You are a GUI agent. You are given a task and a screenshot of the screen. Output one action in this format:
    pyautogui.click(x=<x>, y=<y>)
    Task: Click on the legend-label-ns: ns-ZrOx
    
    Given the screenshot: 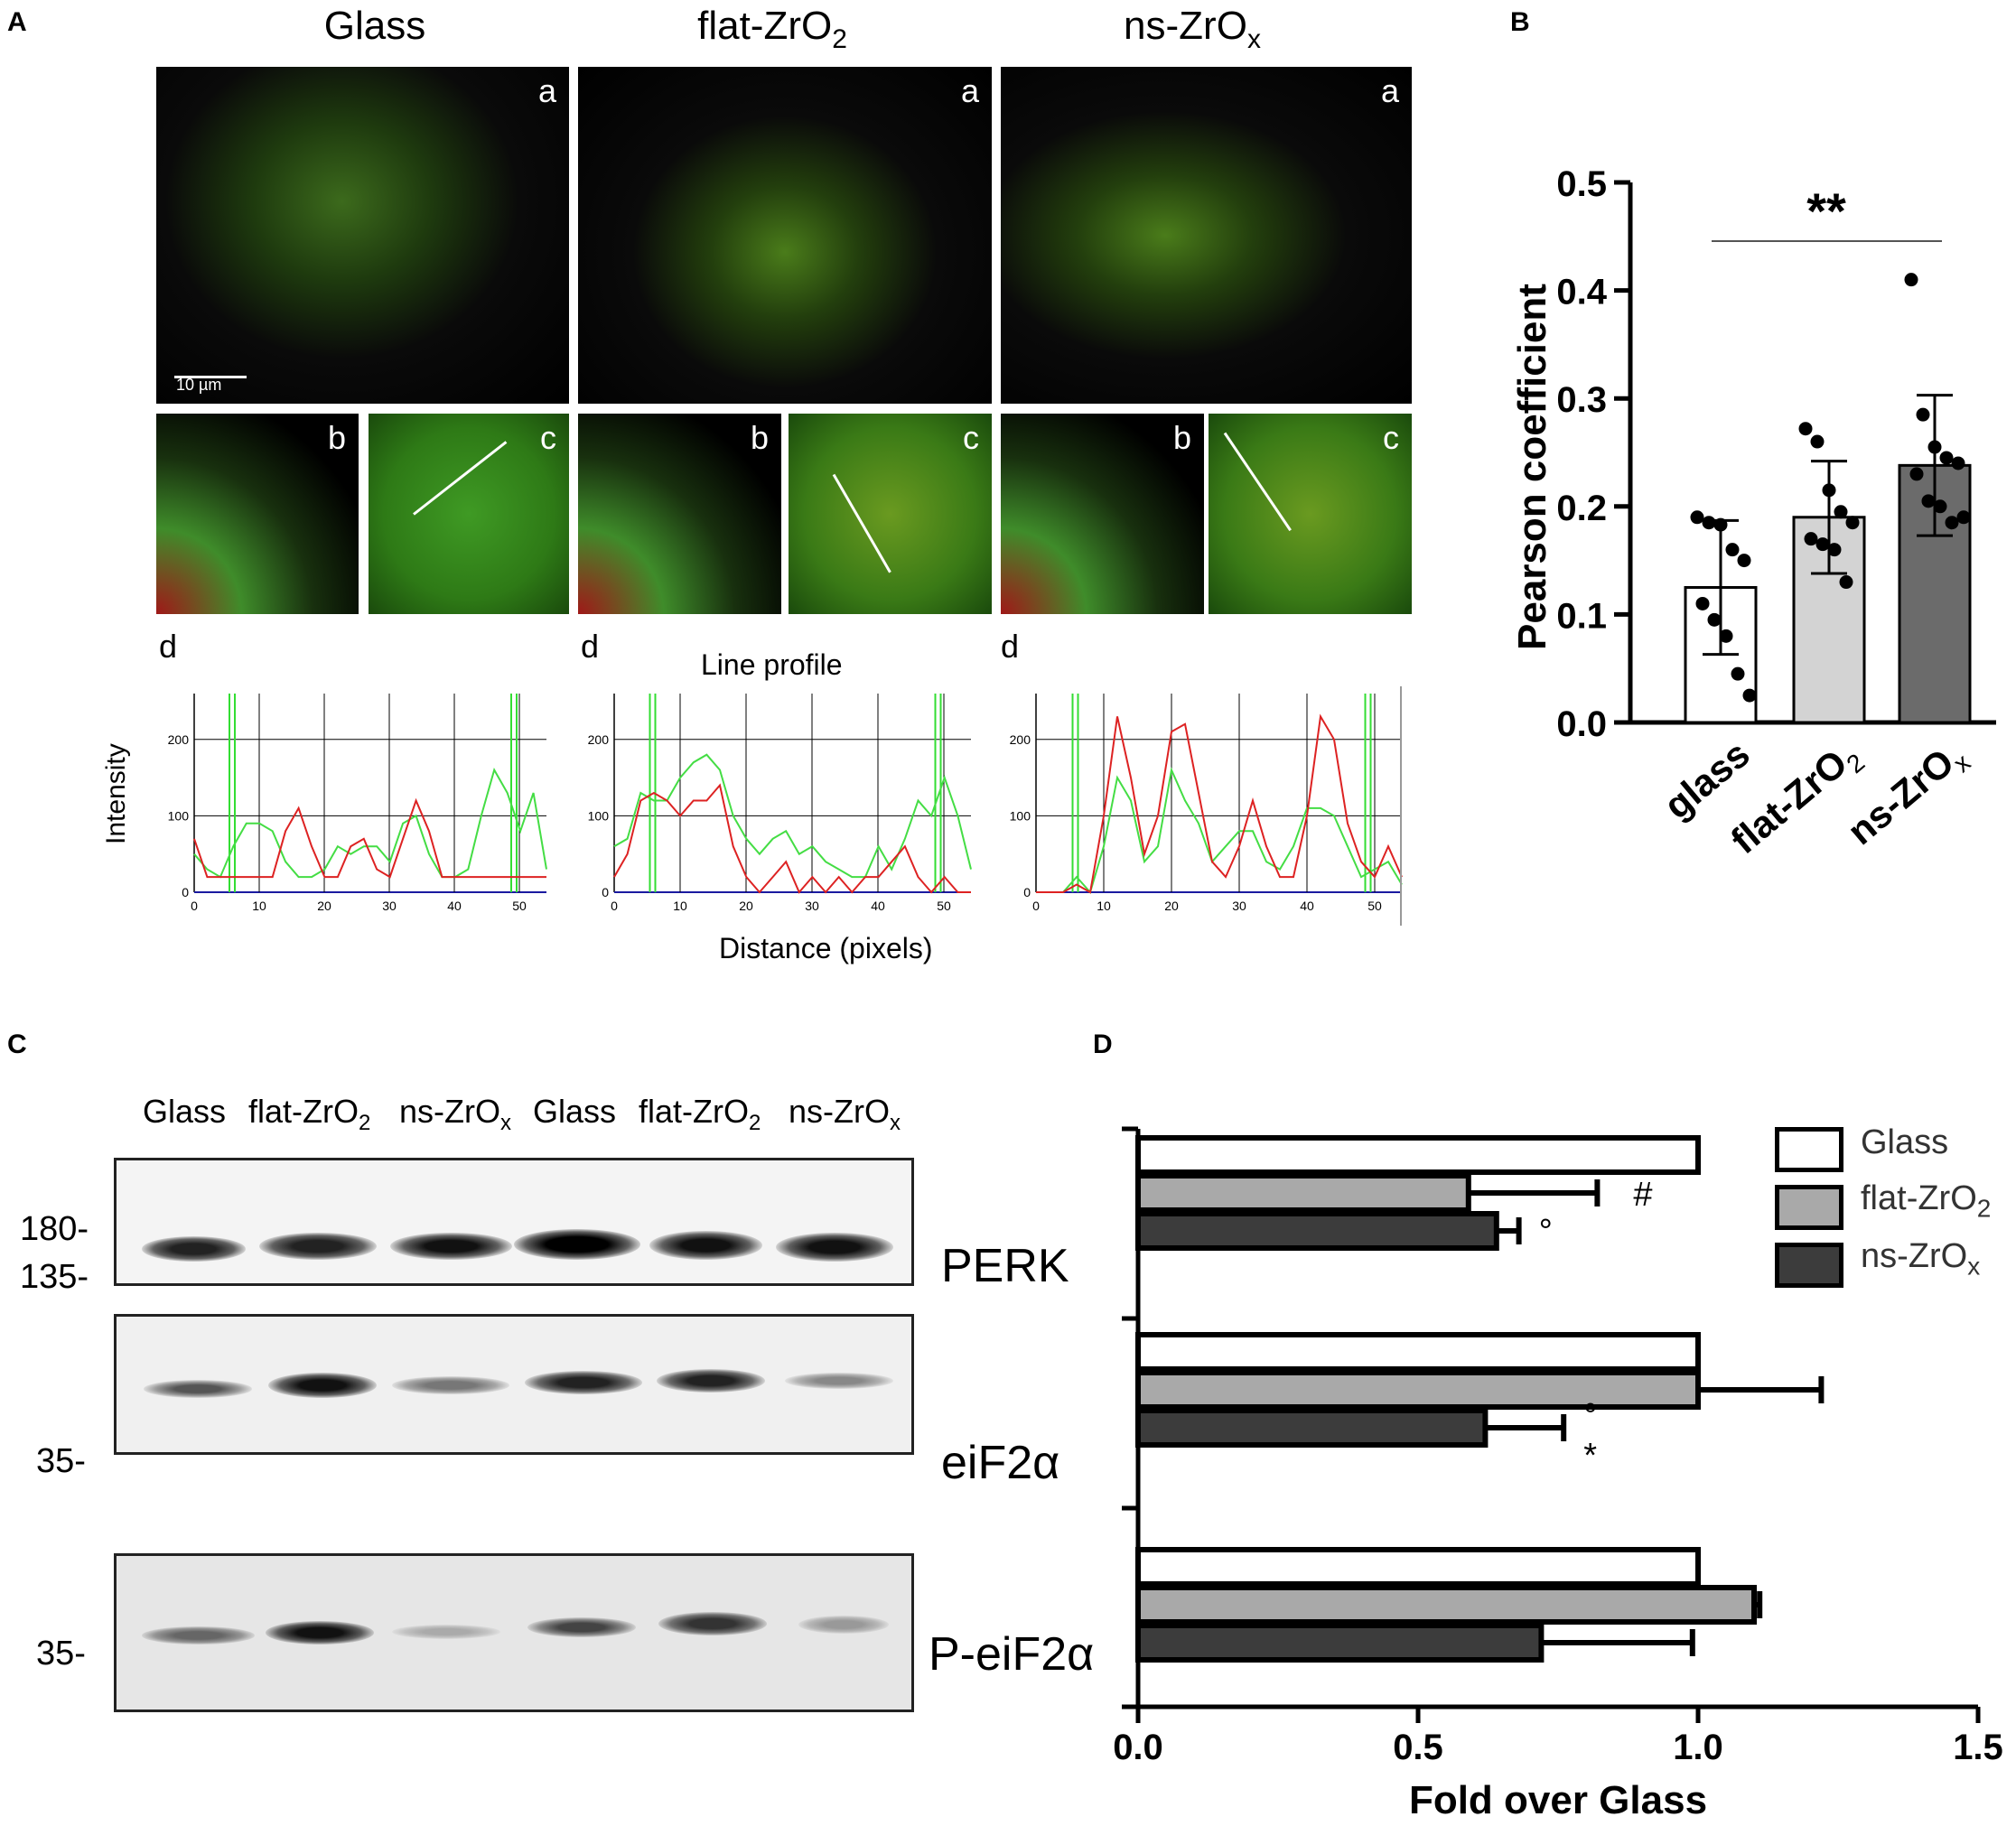 What is the action you would take?
    pyautogui.click(x=1921, y=1259)
    